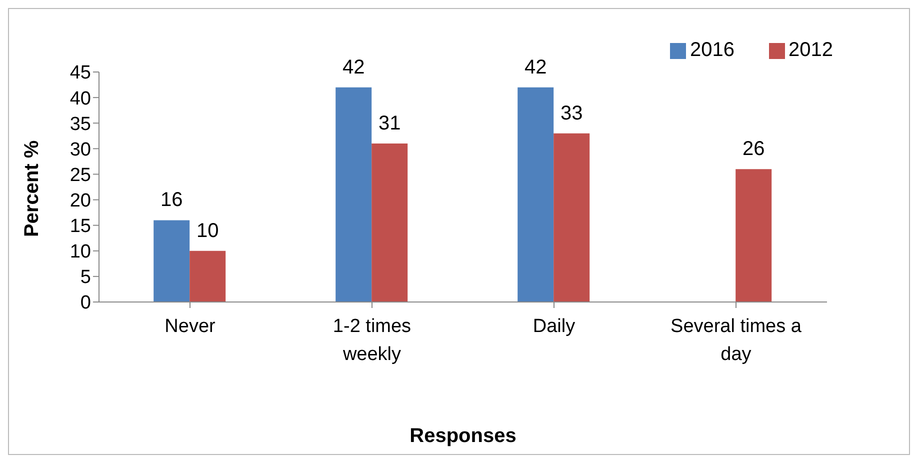 This screenshot has width=915, height=461. Describe the element at coordinates (554, 326) in the screenshot. I see `x-tick-label: Daily` at that location.